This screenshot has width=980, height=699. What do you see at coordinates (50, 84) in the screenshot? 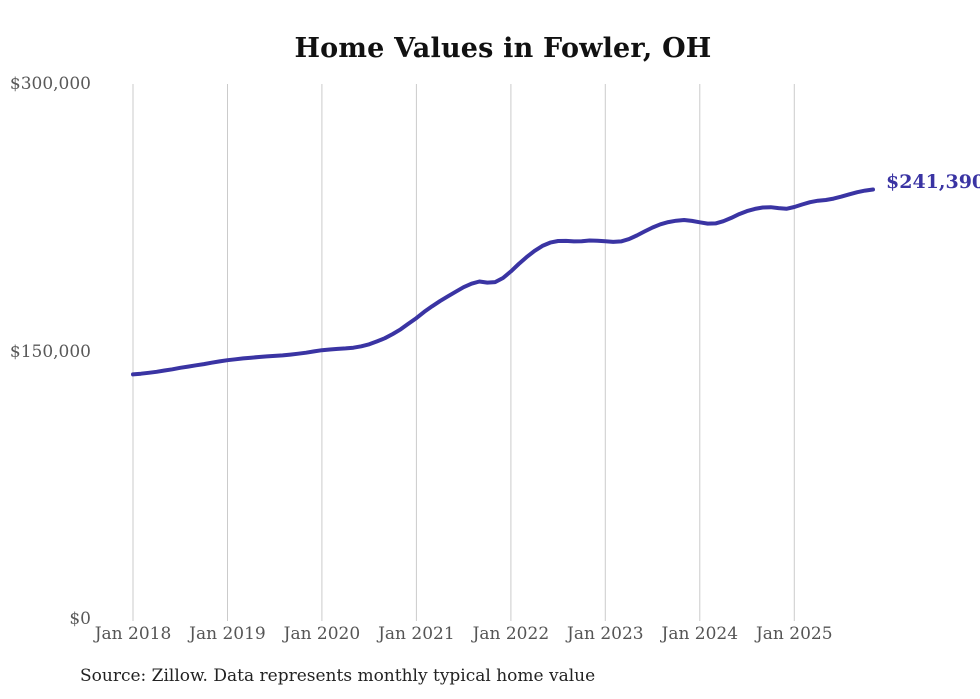
I see `y-tick-label: $300,000` at bounding box center [50, 84].